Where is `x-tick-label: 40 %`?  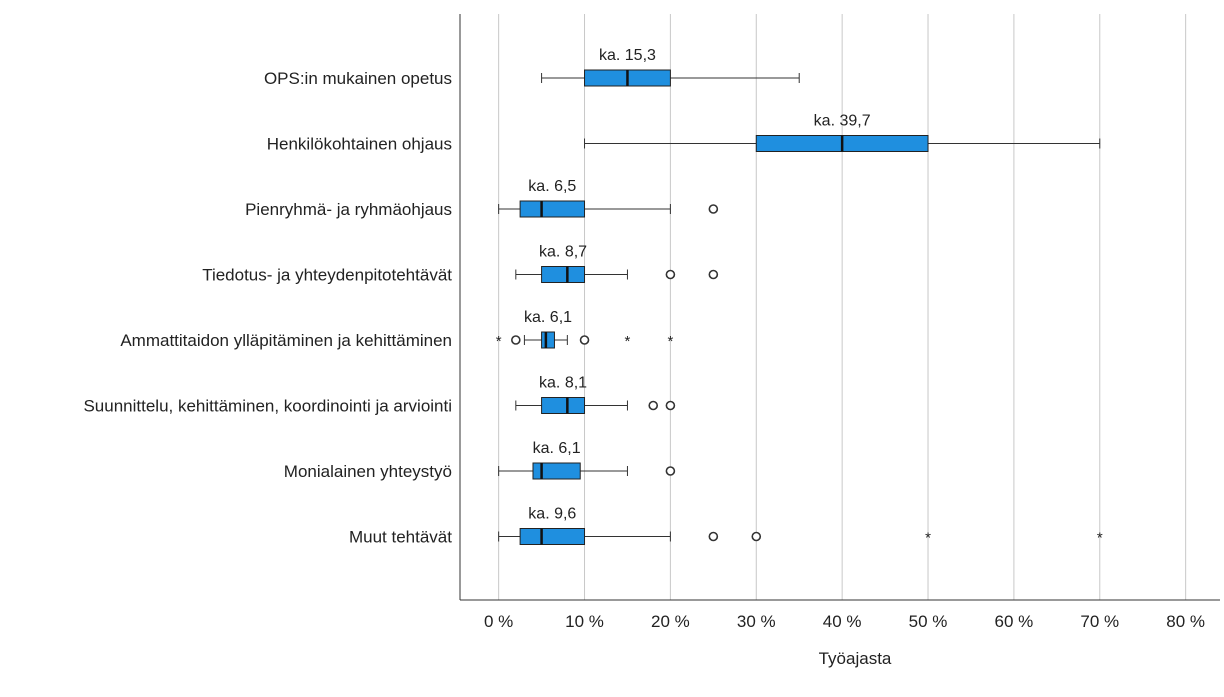
x-tick-label: 40 % is located at coordinates (842, 621).